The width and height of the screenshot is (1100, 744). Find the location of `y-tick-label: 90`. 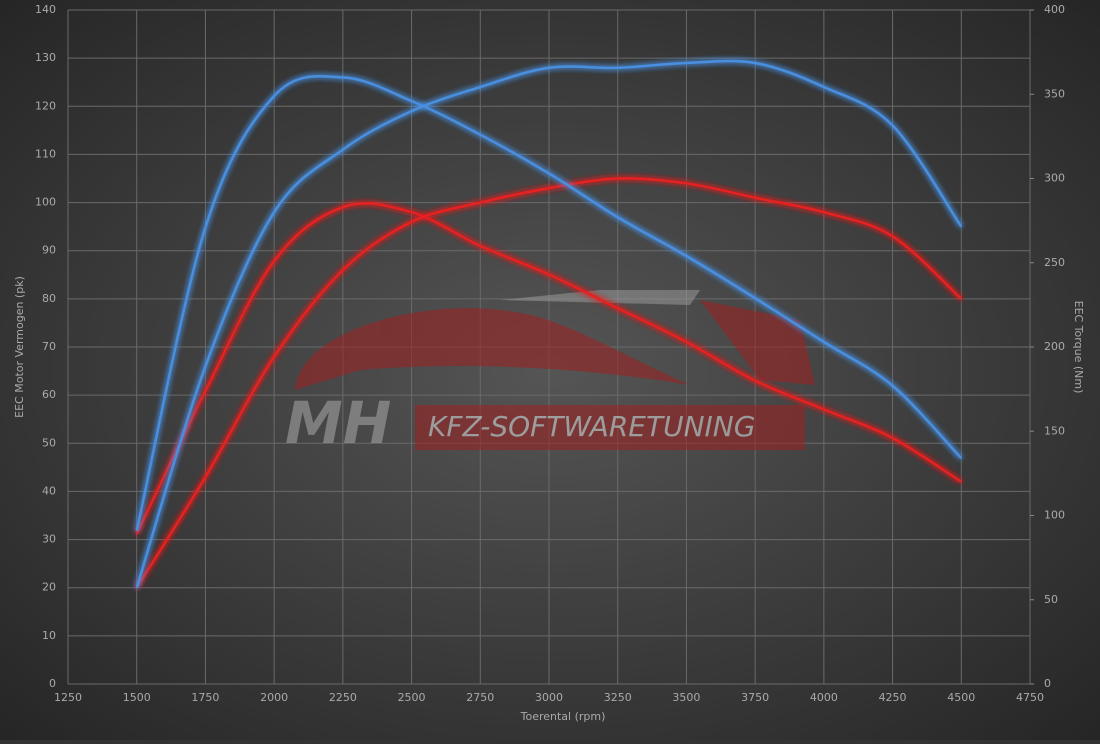

y-tick-label: 90 is located at coordinates (49, 250).